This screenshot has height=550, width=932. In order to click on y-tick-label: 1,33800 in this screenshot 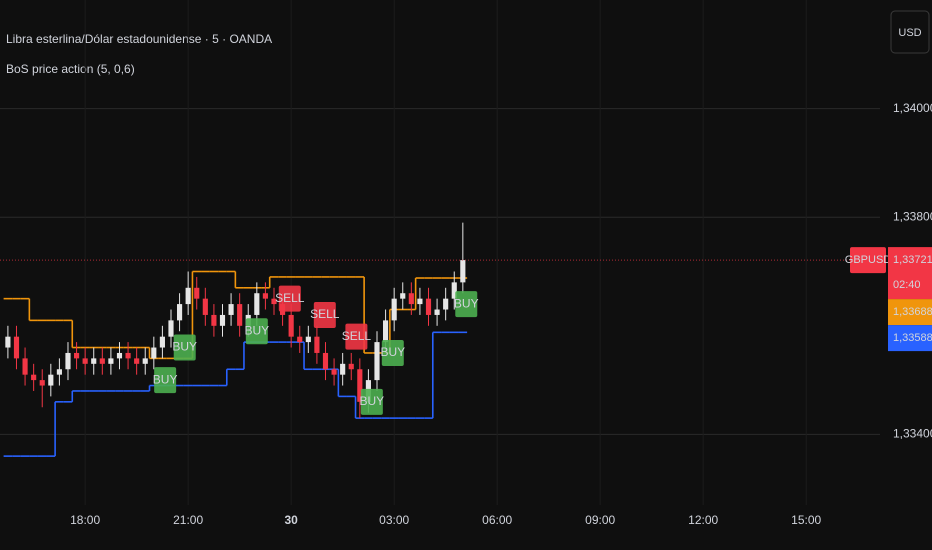, I will do `click(912, 216)`.